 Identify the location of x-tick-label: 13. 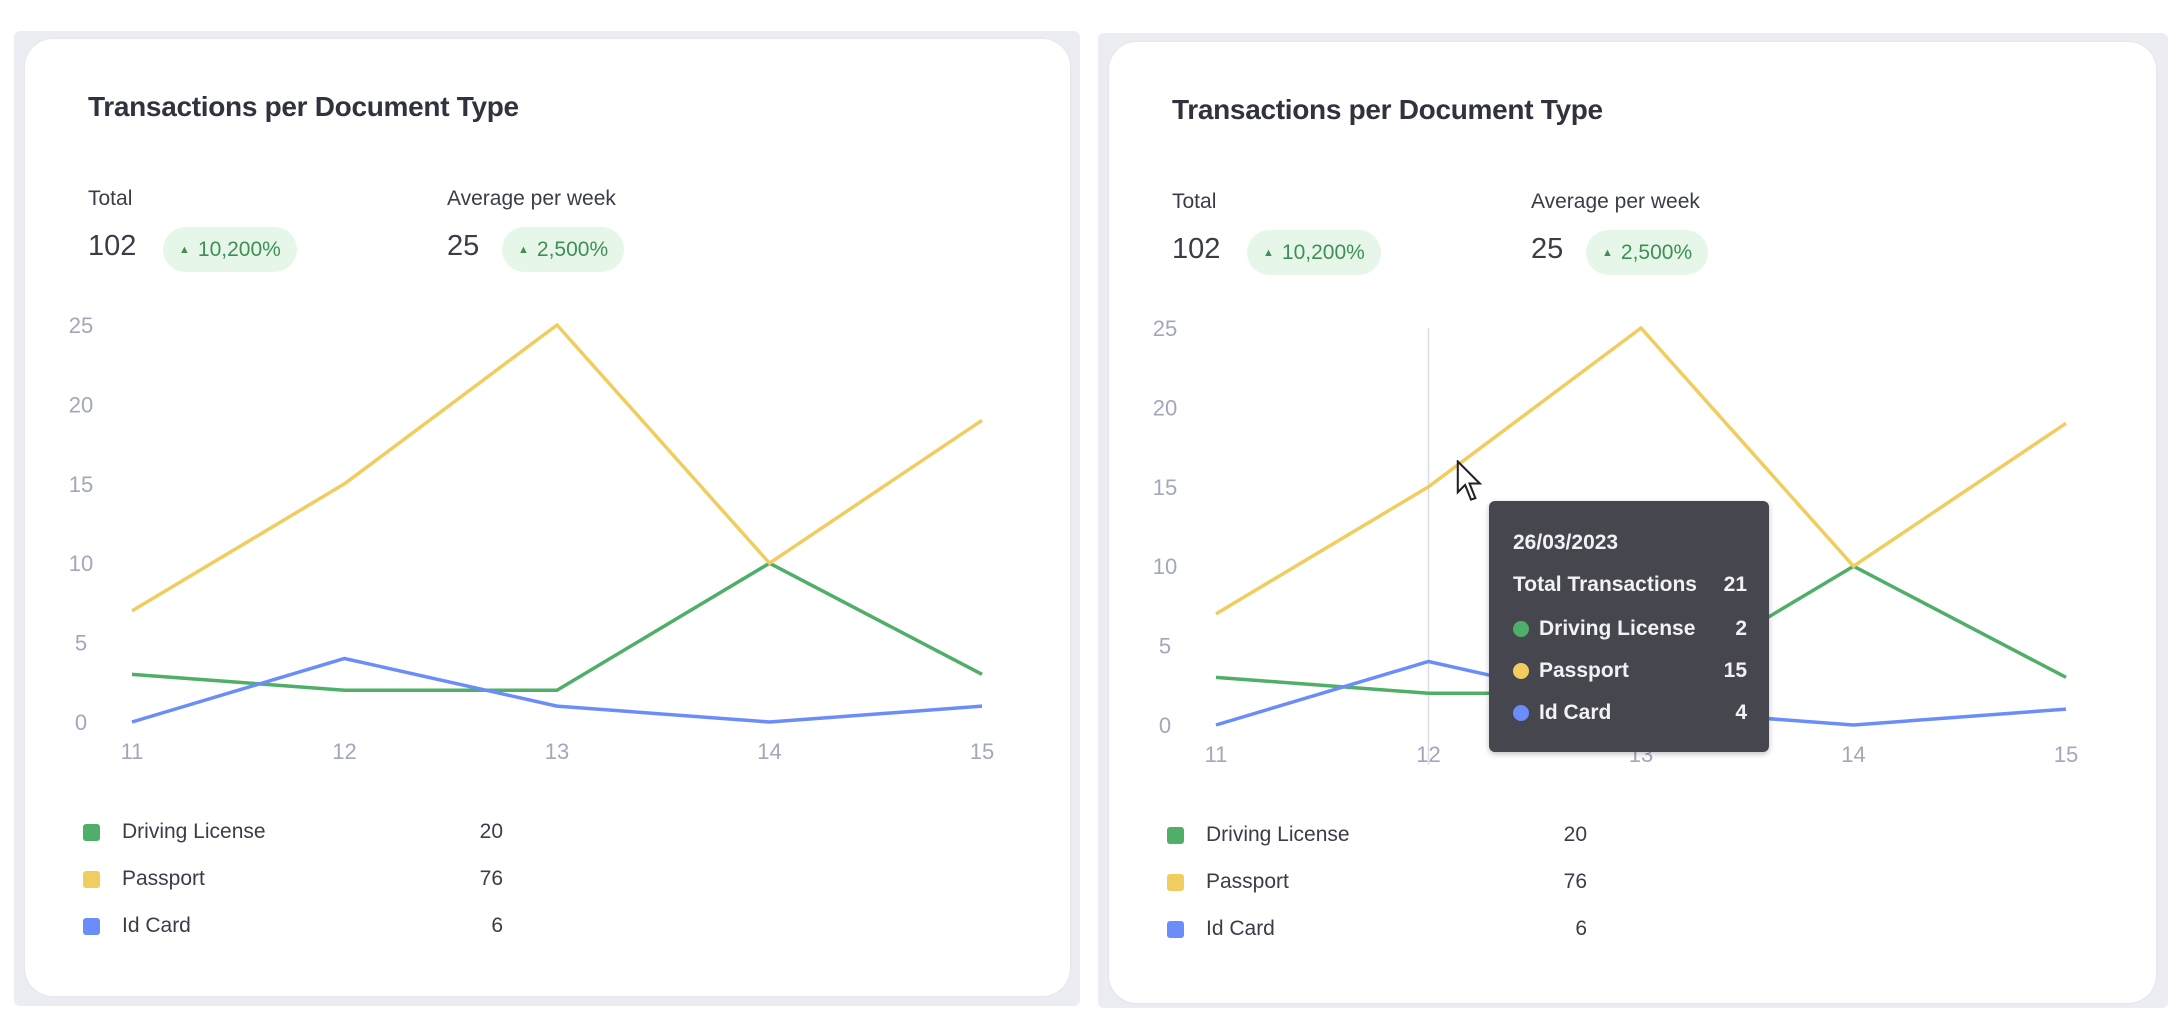
(557, 751).